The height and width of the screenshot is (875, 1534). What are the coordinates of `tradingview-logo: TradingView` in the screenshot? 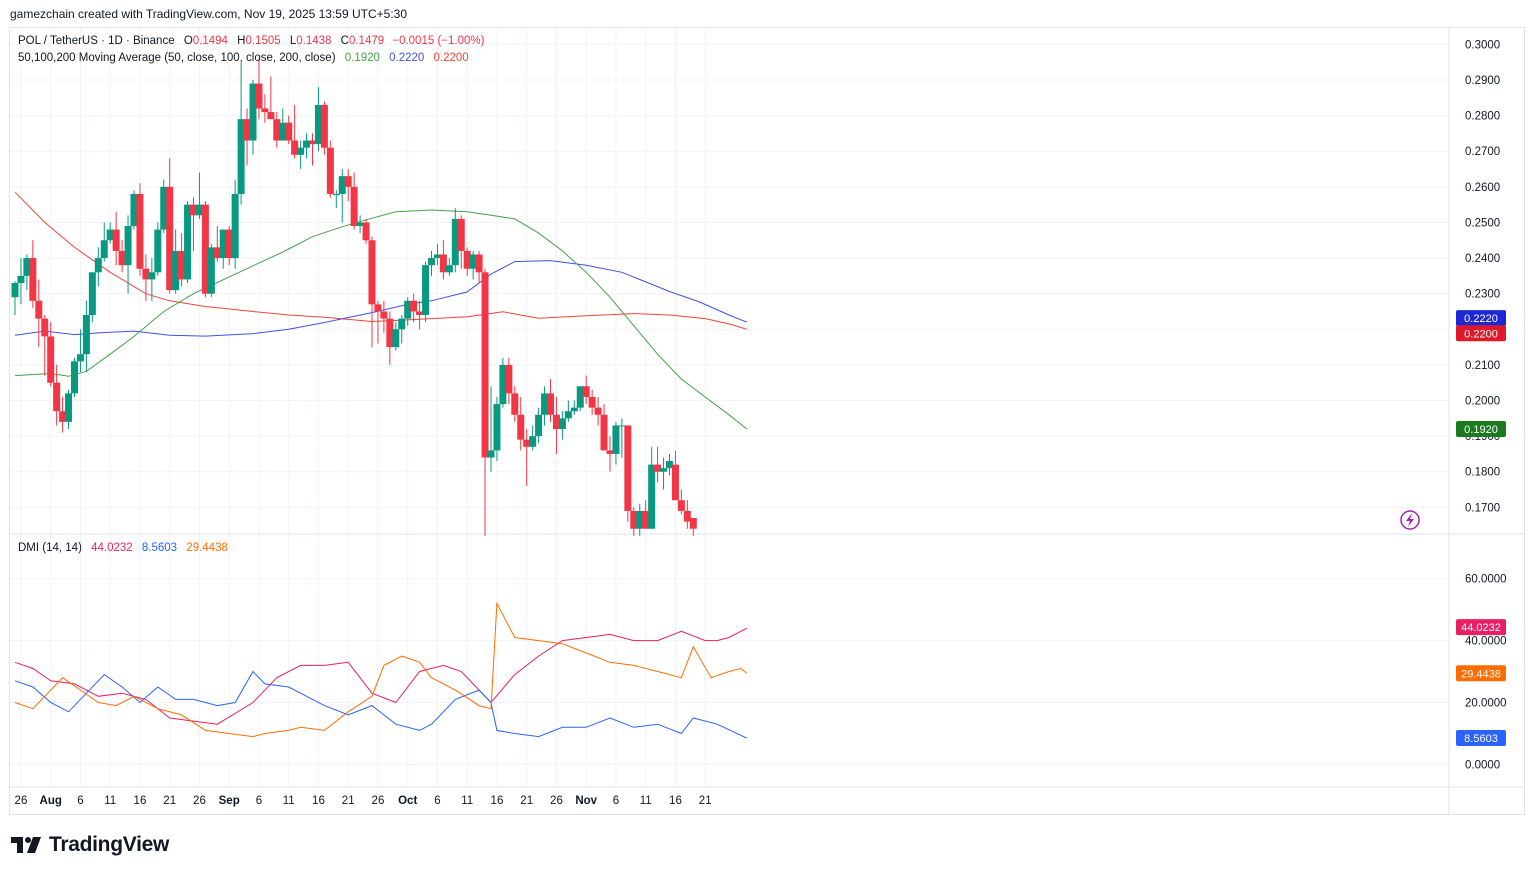 It's located at (90, 845).